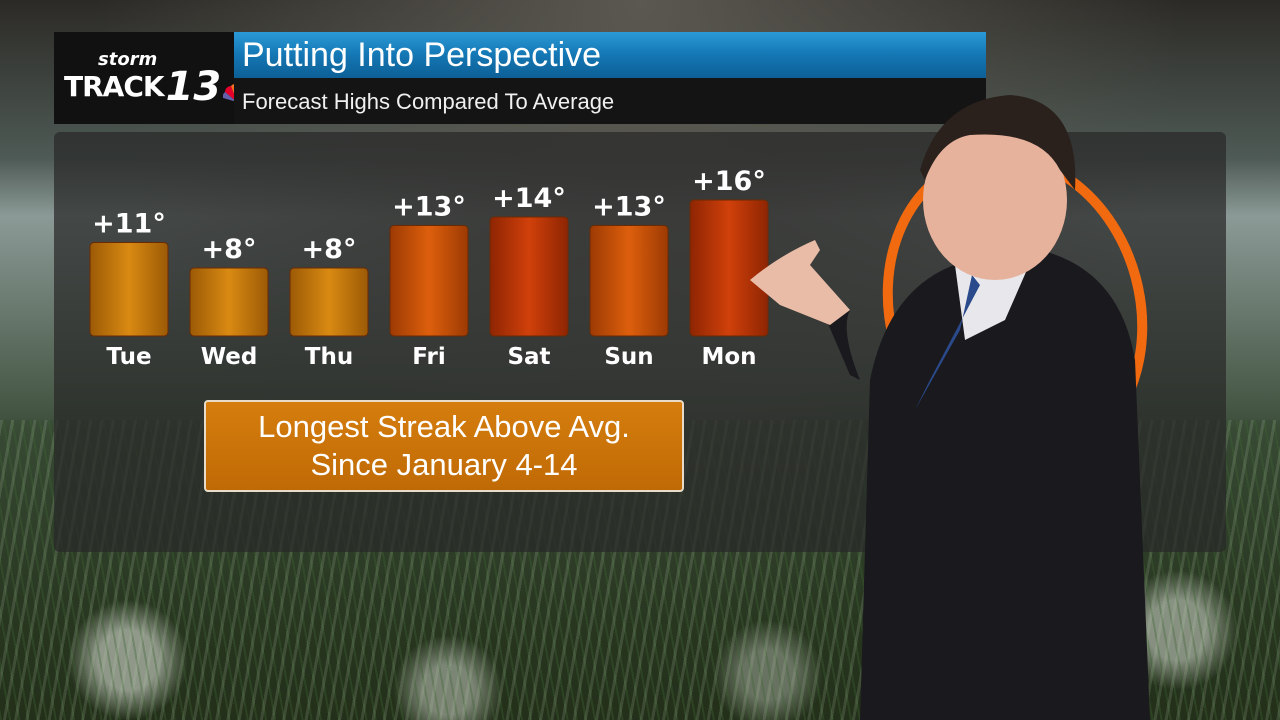 Image resolution: width=1280 pixels, height=720 pixels. Describe the element at coordinates (329, 249) in the screenshot. I see `data-label-thu: +8°` at that location.